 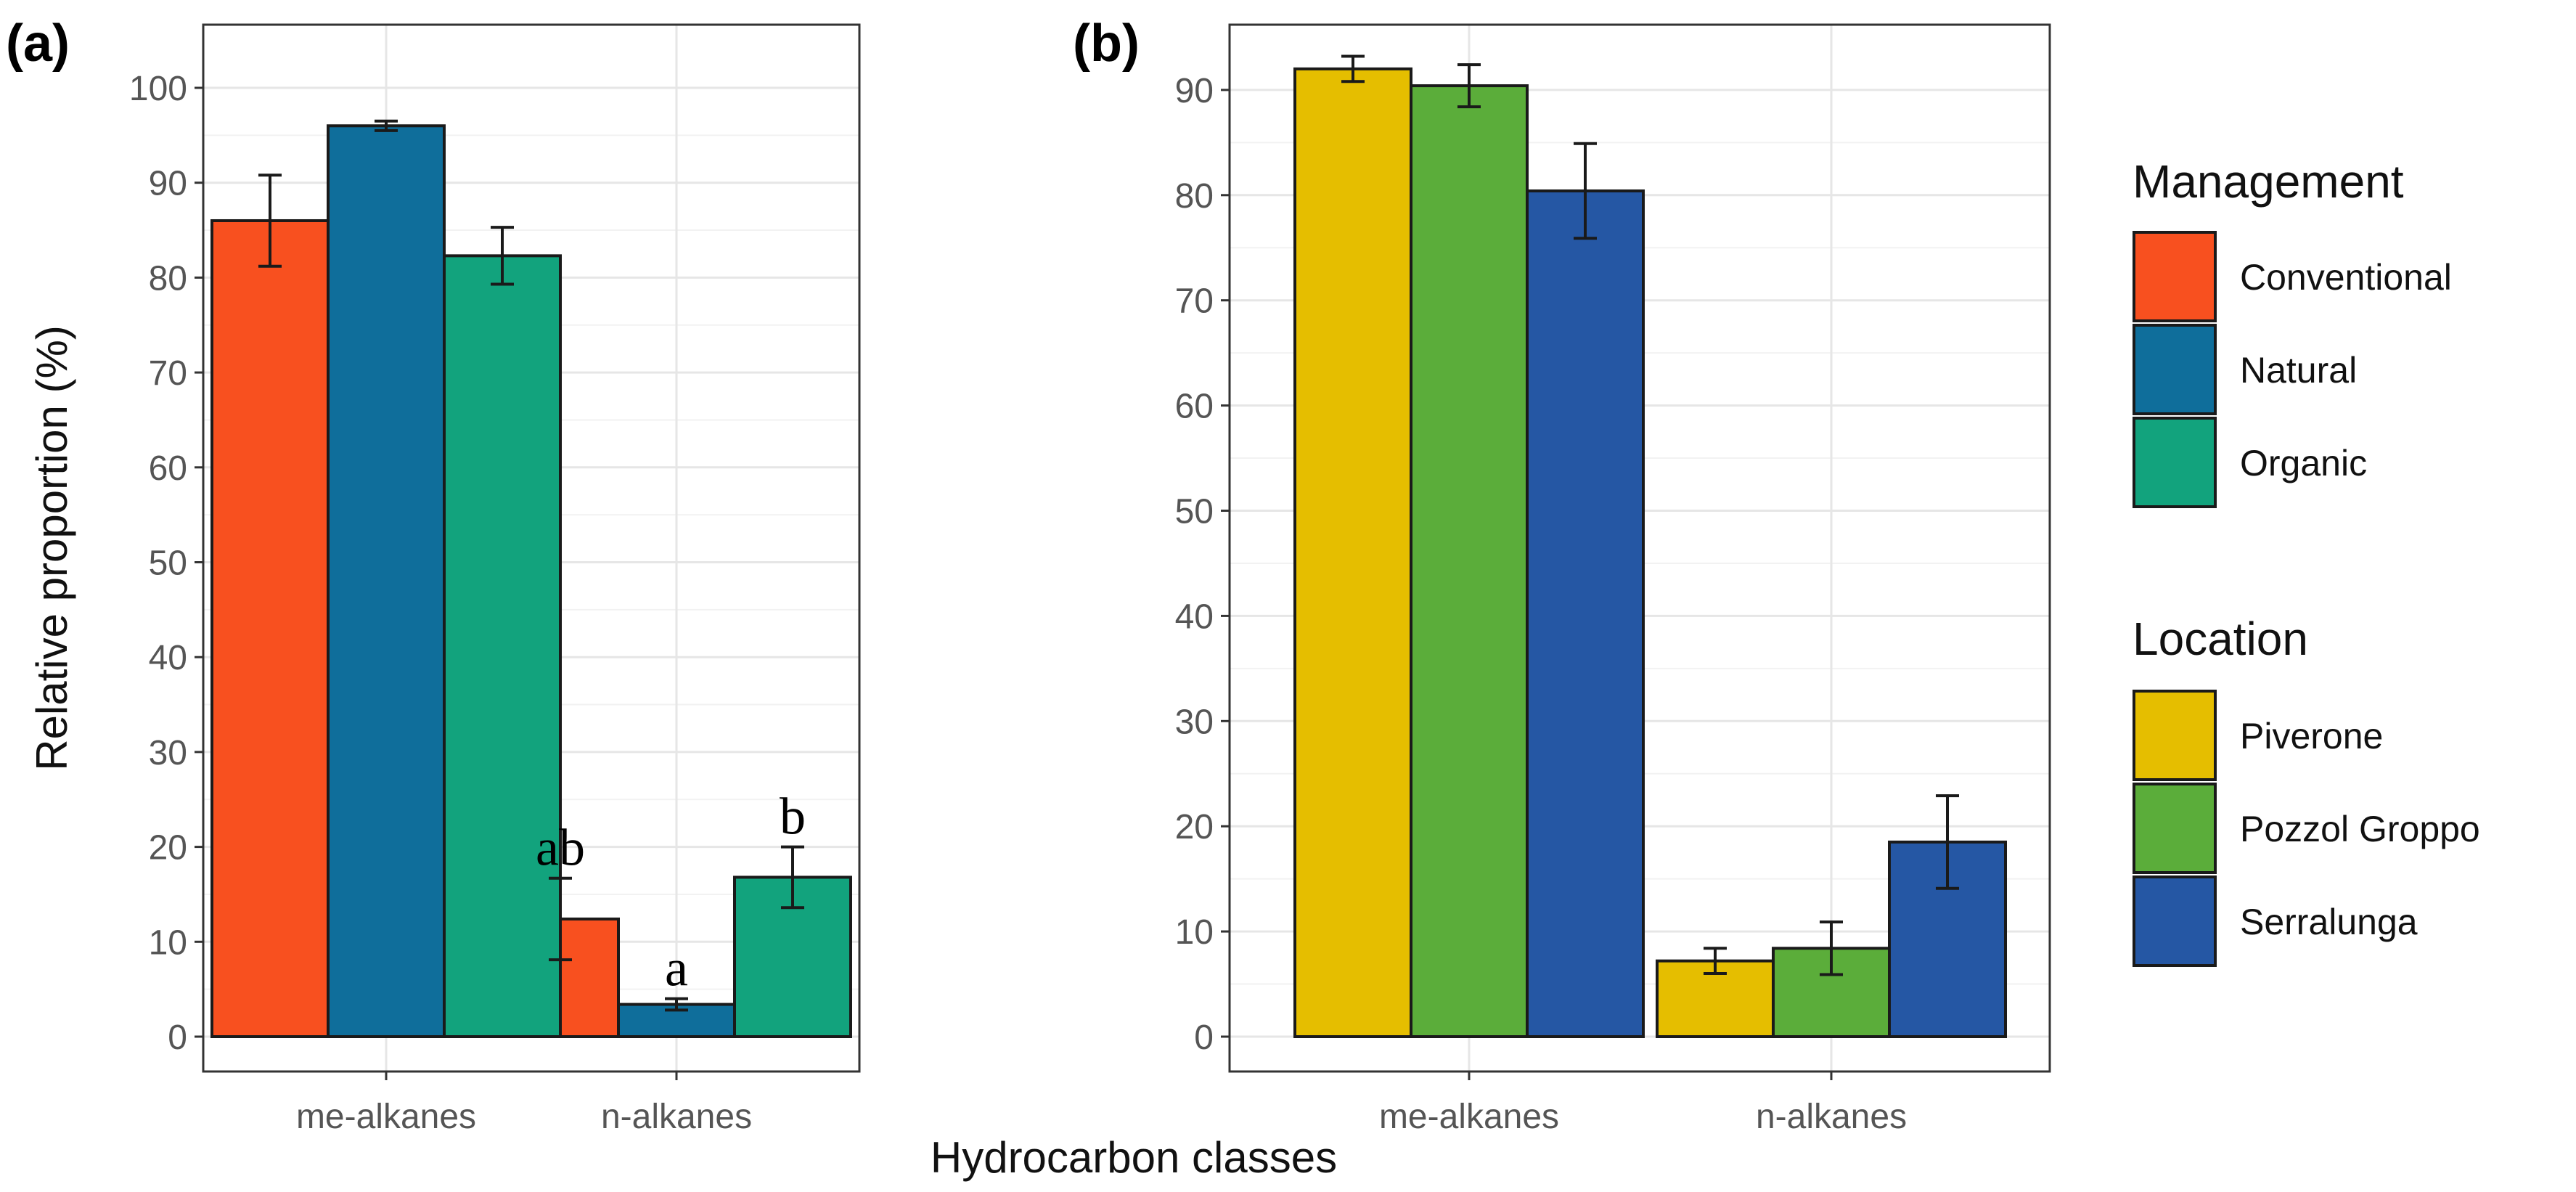 I want to click on legend-label-serralunga: Serralunga, so click(x=2329, y=922).